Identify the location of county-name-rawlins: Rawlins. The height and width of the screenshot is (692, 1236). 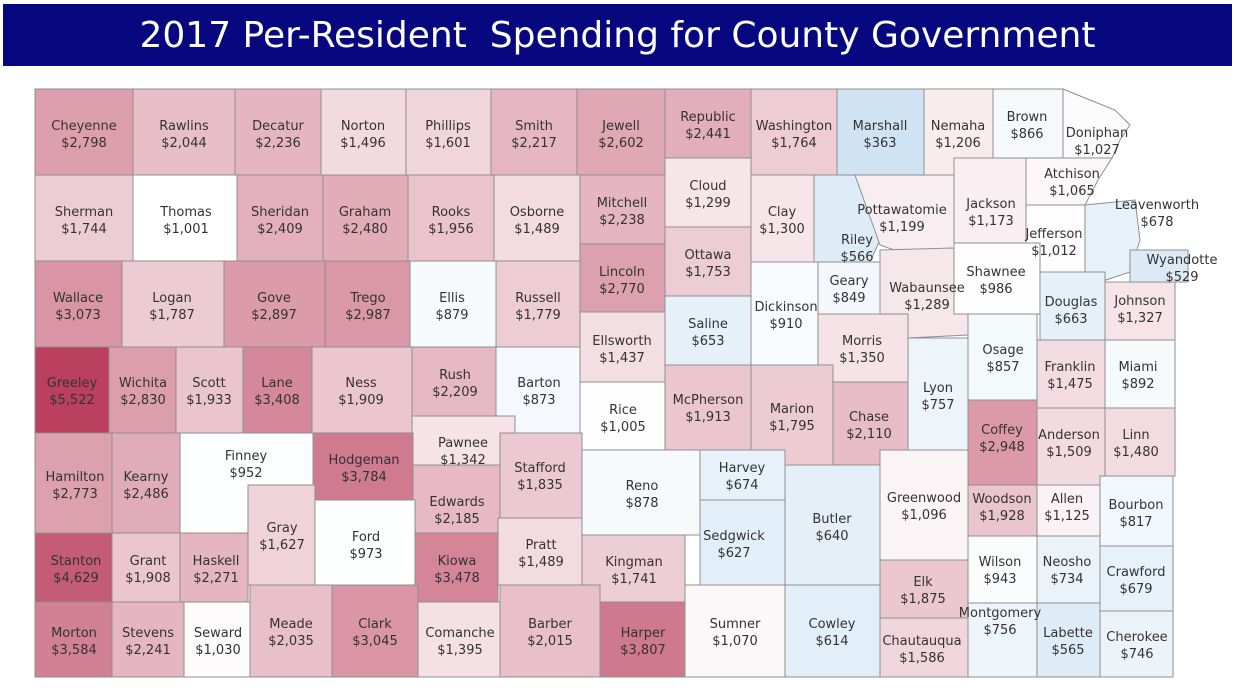
(184, 126).